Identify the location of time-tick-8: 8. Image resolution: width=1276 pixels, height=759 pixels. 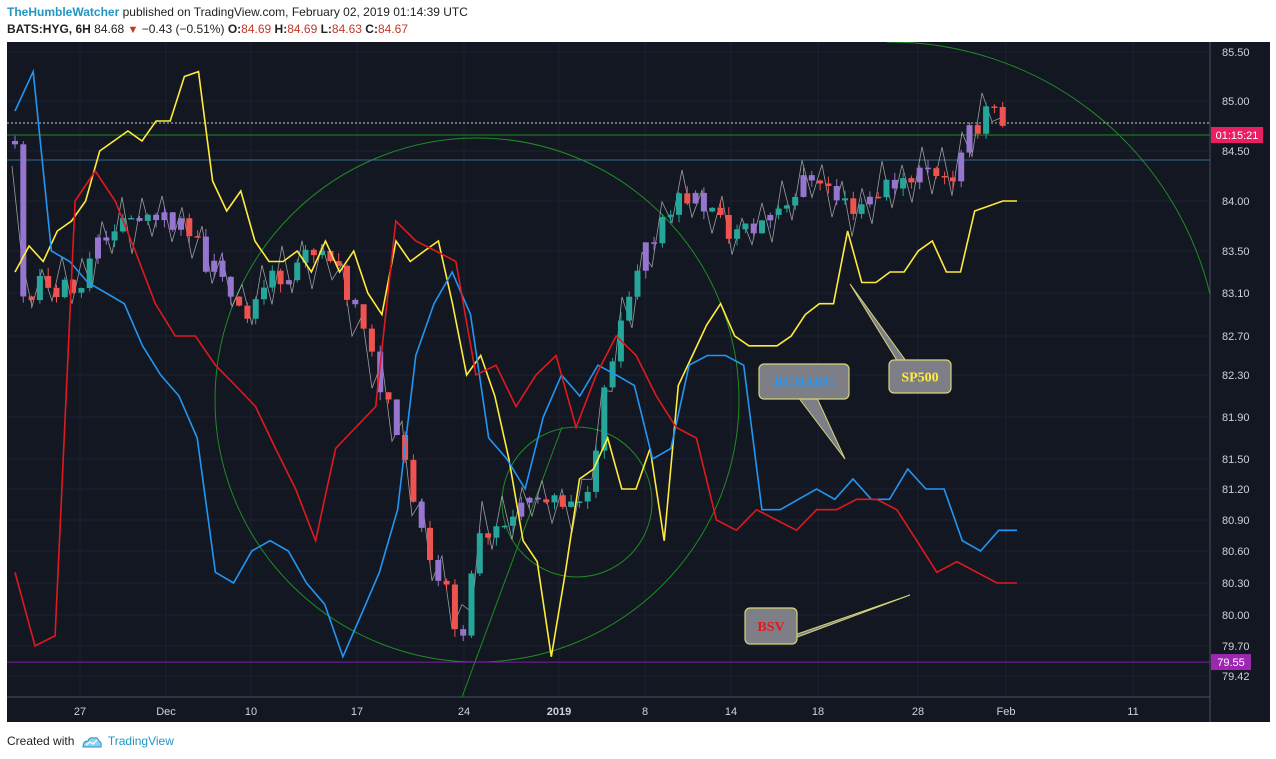
(645, 712).